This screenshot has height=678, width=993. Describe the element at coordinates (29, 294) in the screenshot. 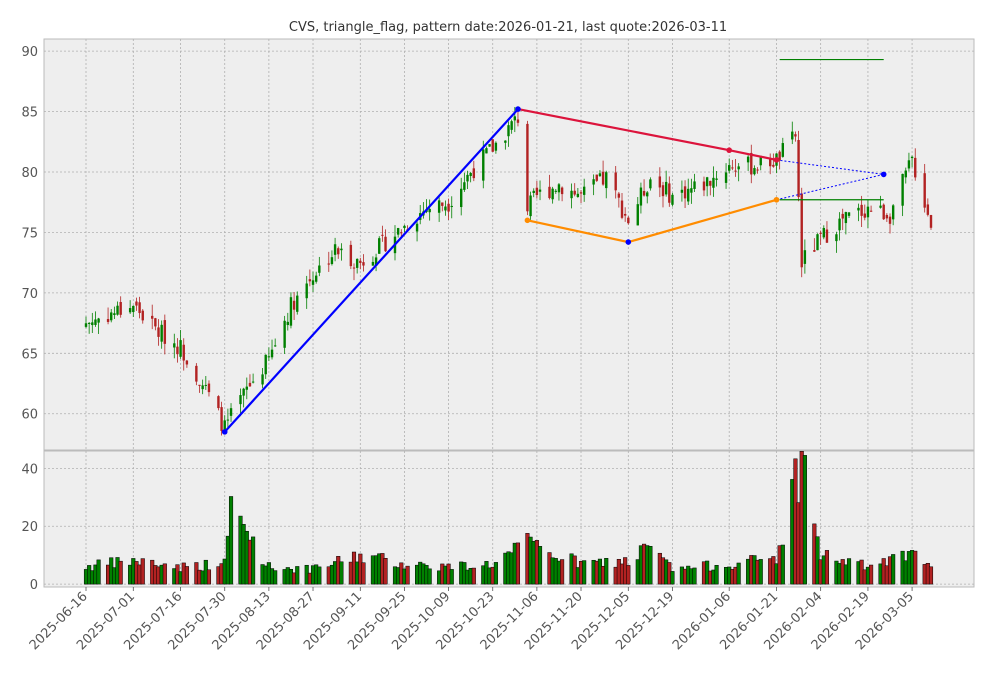

I see `price-ytick-label: 70` at that location.